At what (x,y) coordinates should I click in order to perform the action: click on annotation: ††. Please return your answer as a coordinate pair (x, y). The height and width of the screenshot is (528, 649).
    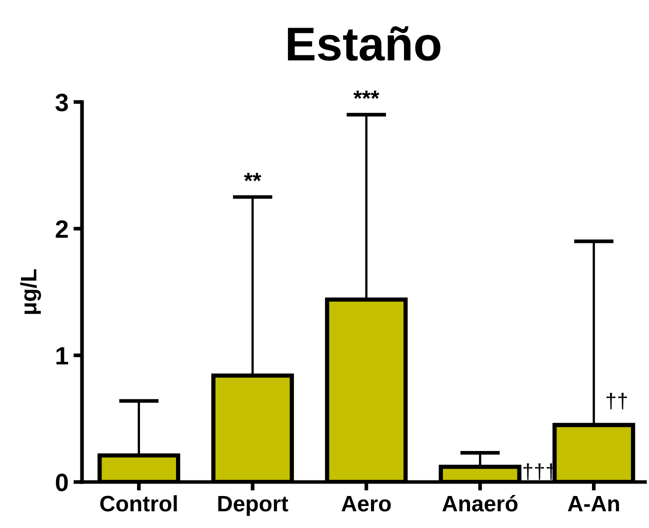
    Looking at the image, I should click on (616, 401).